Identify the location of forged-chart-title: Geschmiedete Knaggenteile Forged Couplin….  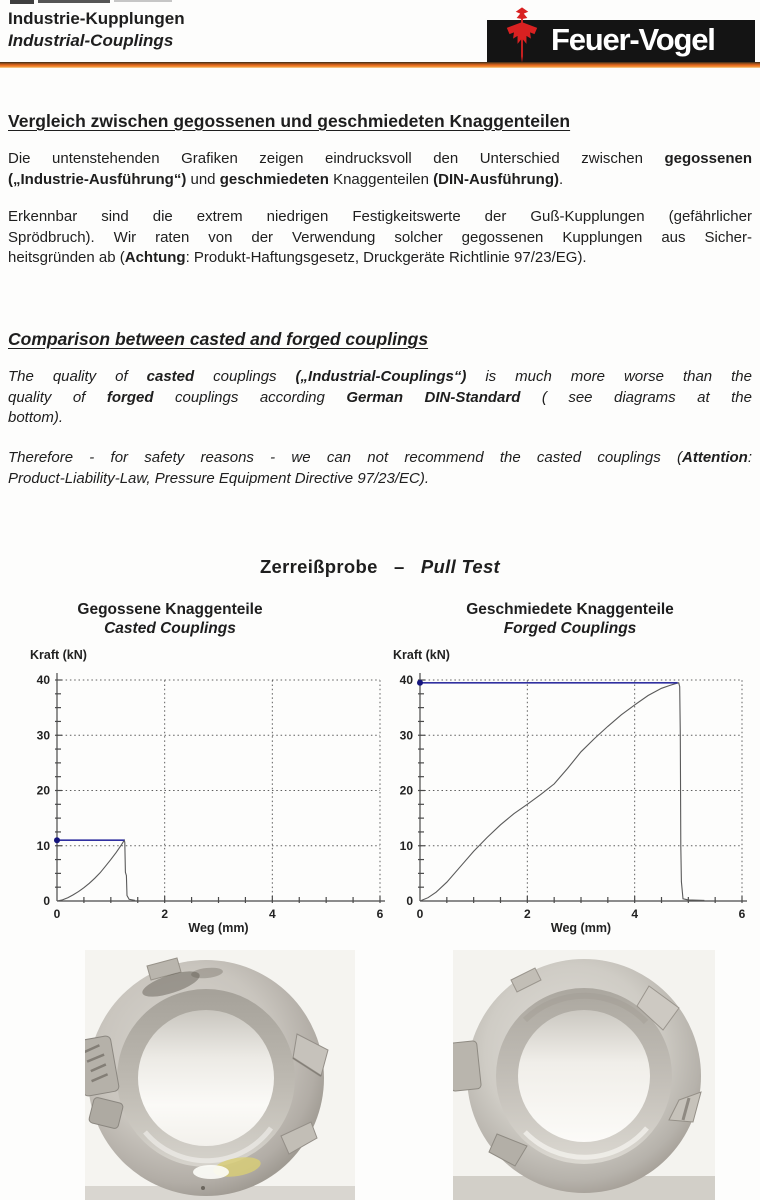
(570, 619).